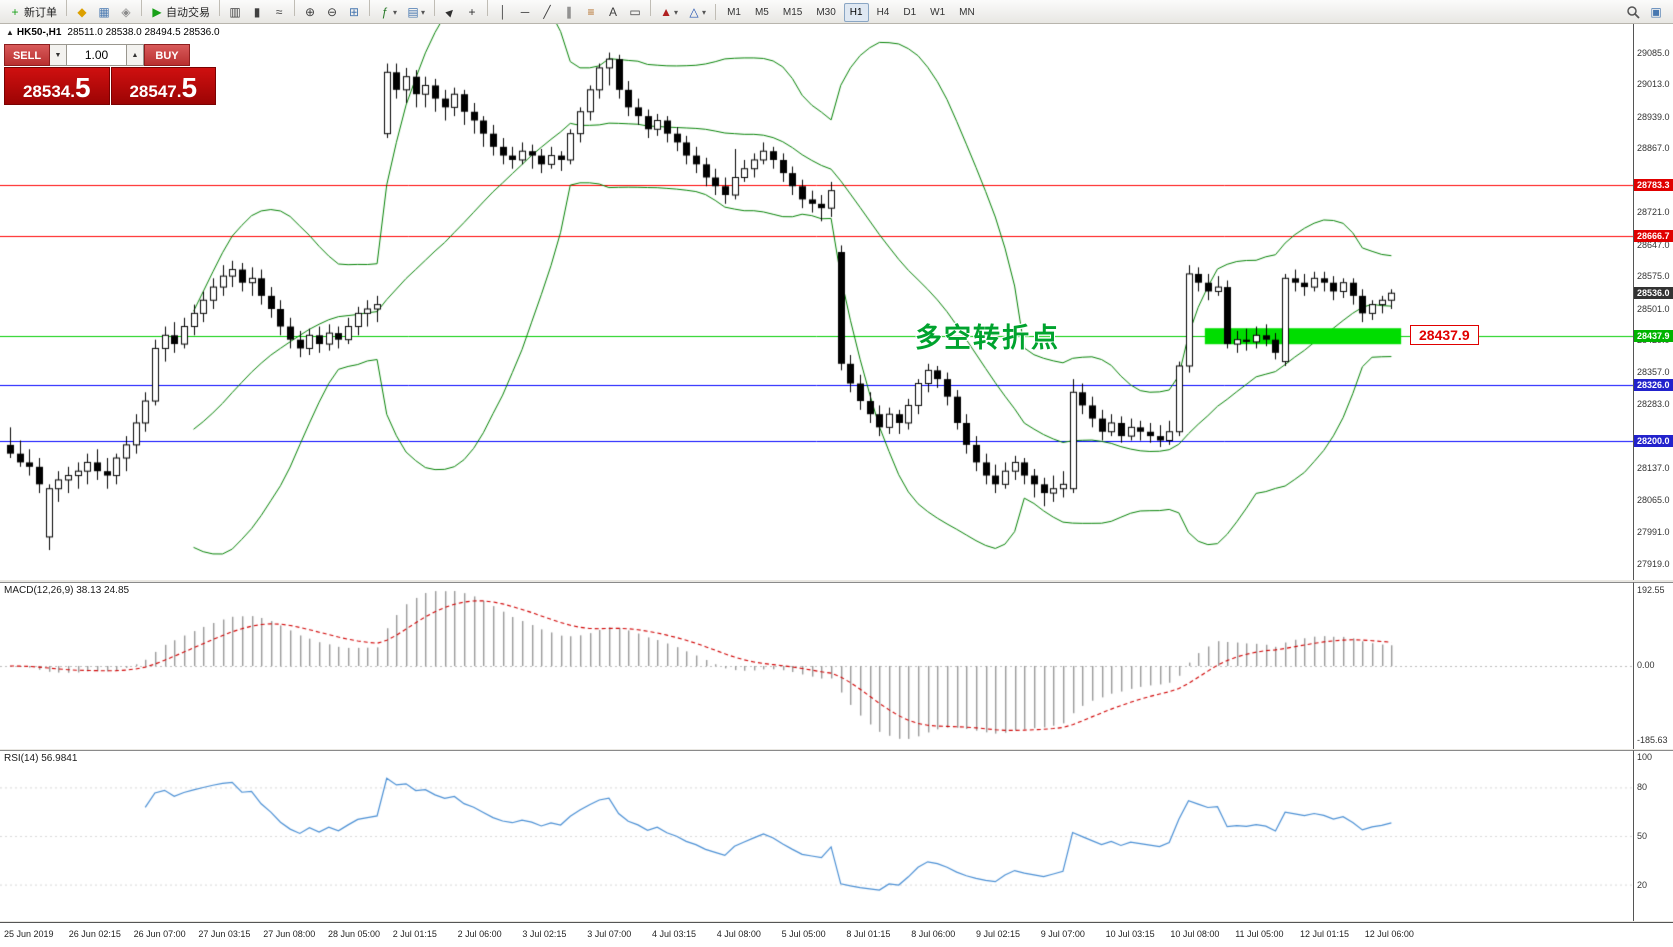 This screenshot has height=947, width=1673. I want to click on line-chart-button: ≈, so click(279, 12).